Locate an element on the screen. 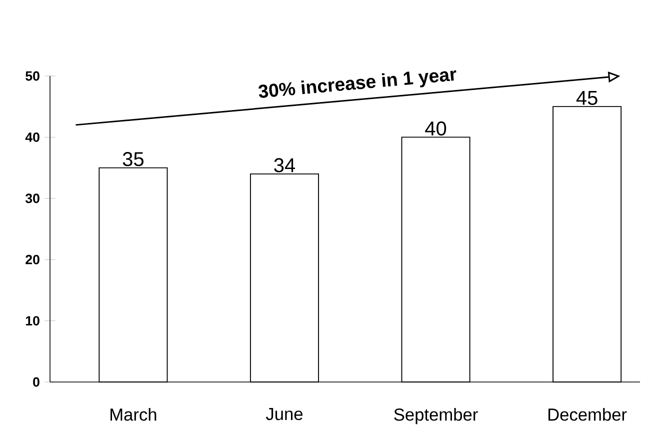  y-tick-label: 0 is located at coordinates (36, 382).